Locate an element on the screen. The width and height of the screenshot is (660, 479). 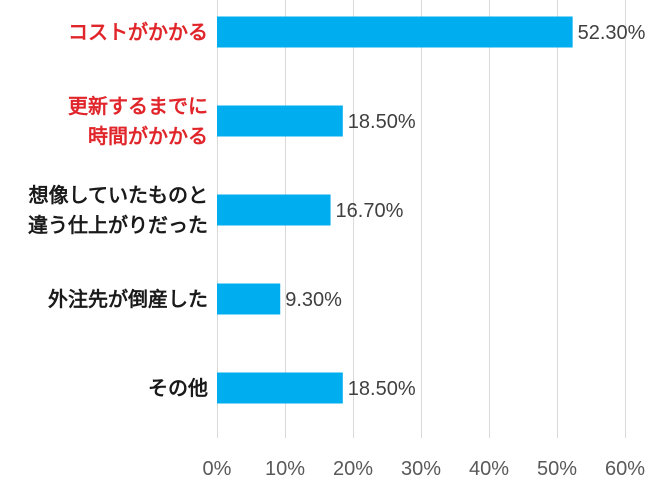
x-tick-label: 20% is located at coordinates (353, 468).